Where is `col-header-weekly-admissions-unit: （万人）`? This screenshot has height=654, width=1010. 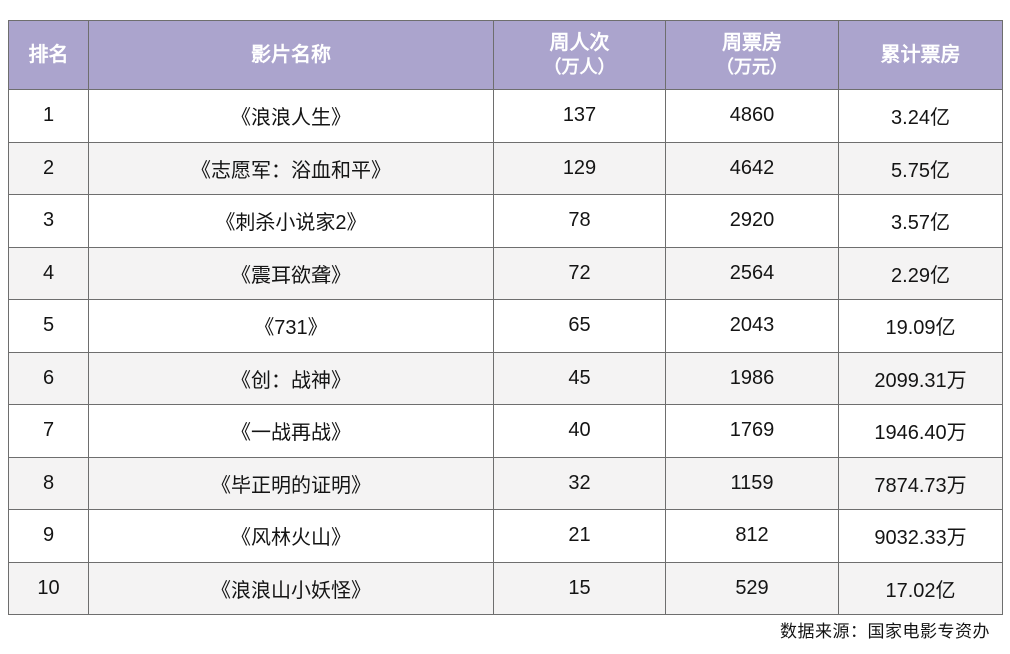 col-header-weekly-admissions-unit: （万人） is located at coordinates (579, 67).